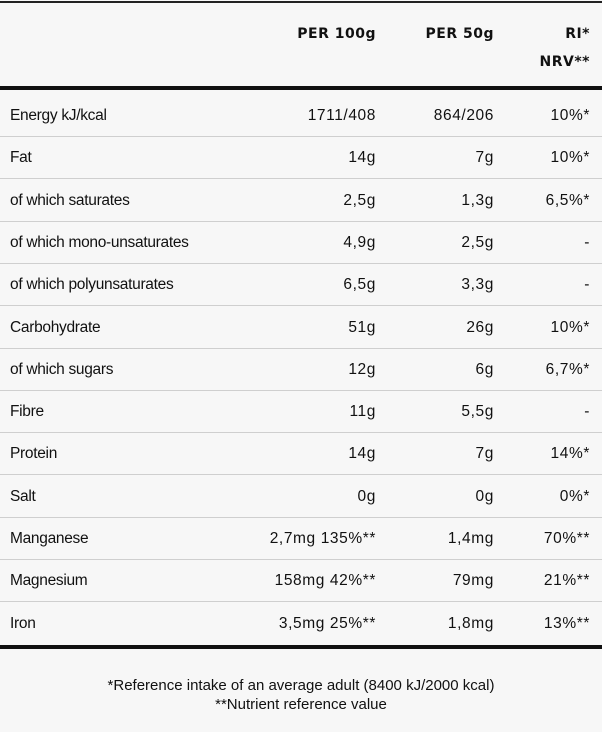  What do you see at coordinates (301, 201) in the screenshot?
I see `table-row: of which saturates 2,5g 1,3g 6,5%*` at bounding box center [301, 201].